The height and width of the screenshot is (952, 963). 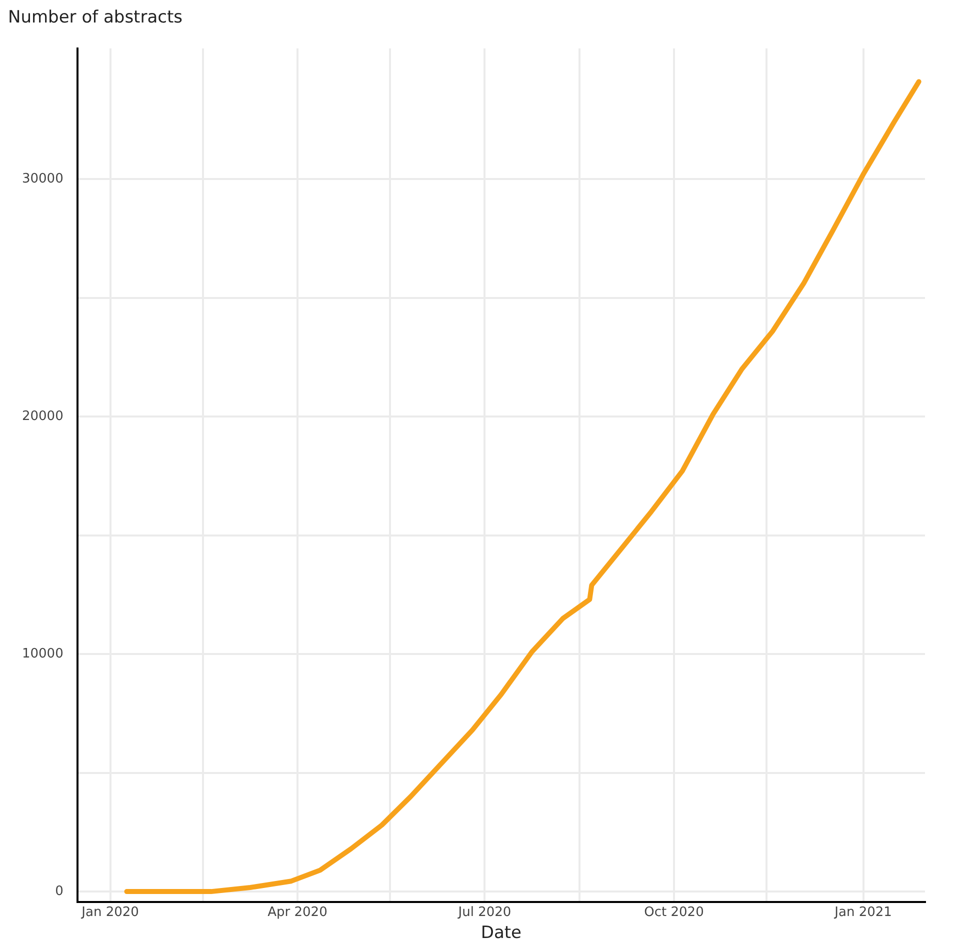 What do you see at coordinates (863, 912) in the screenshot?
I see `x-tick-label: Jan 2021` at bounding box center [863, 912].